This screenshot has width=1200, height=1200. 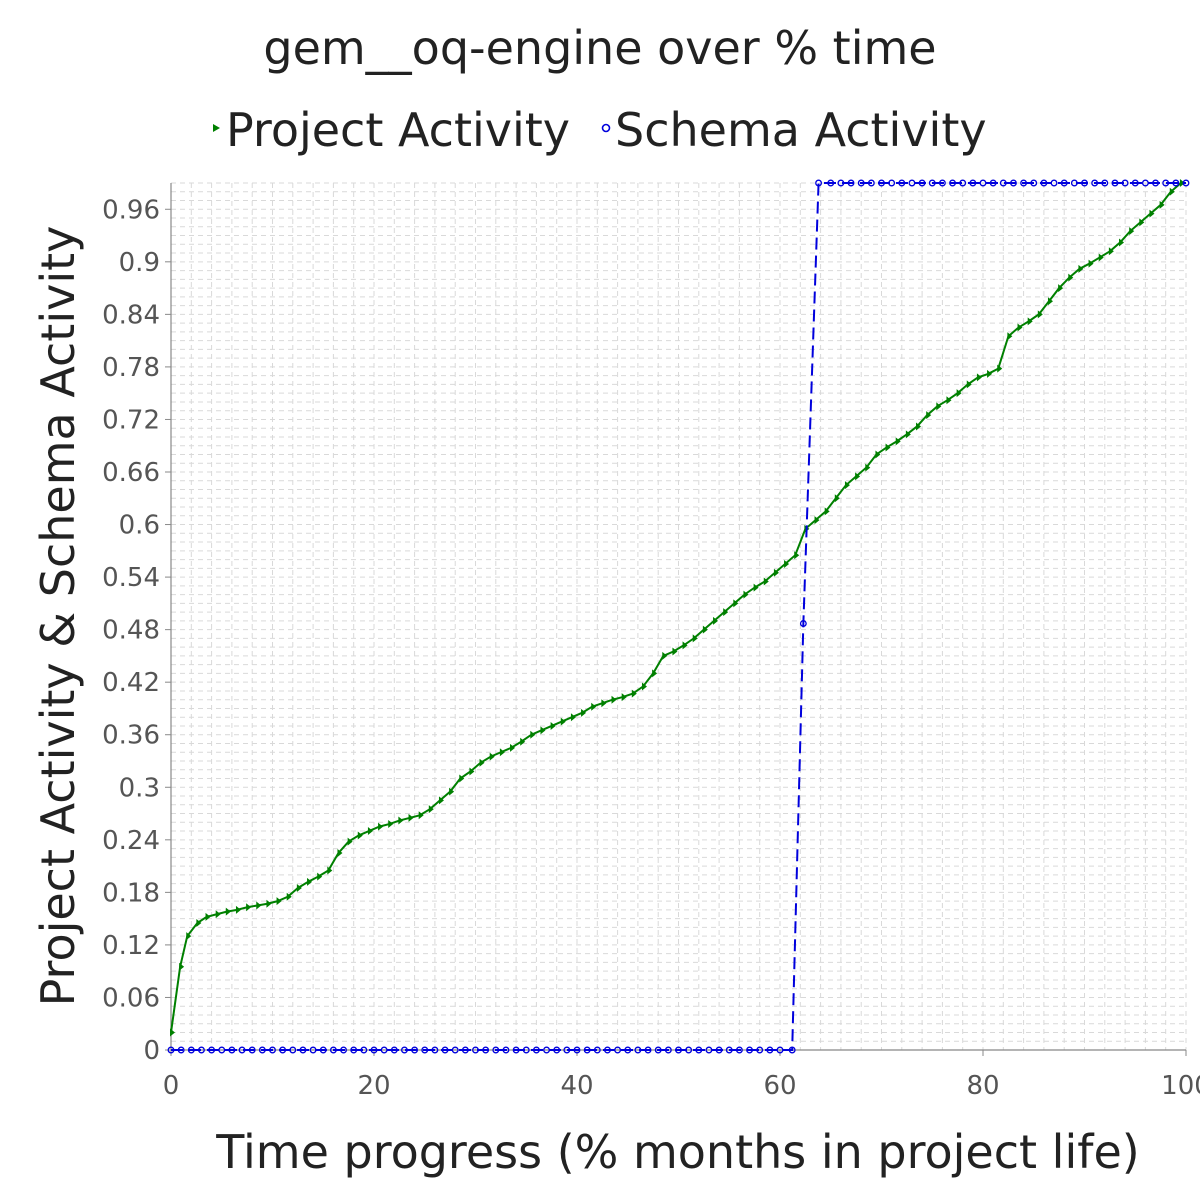 I want to click on legend-marker-schema-activity-icon, so click(x=606, y=128).